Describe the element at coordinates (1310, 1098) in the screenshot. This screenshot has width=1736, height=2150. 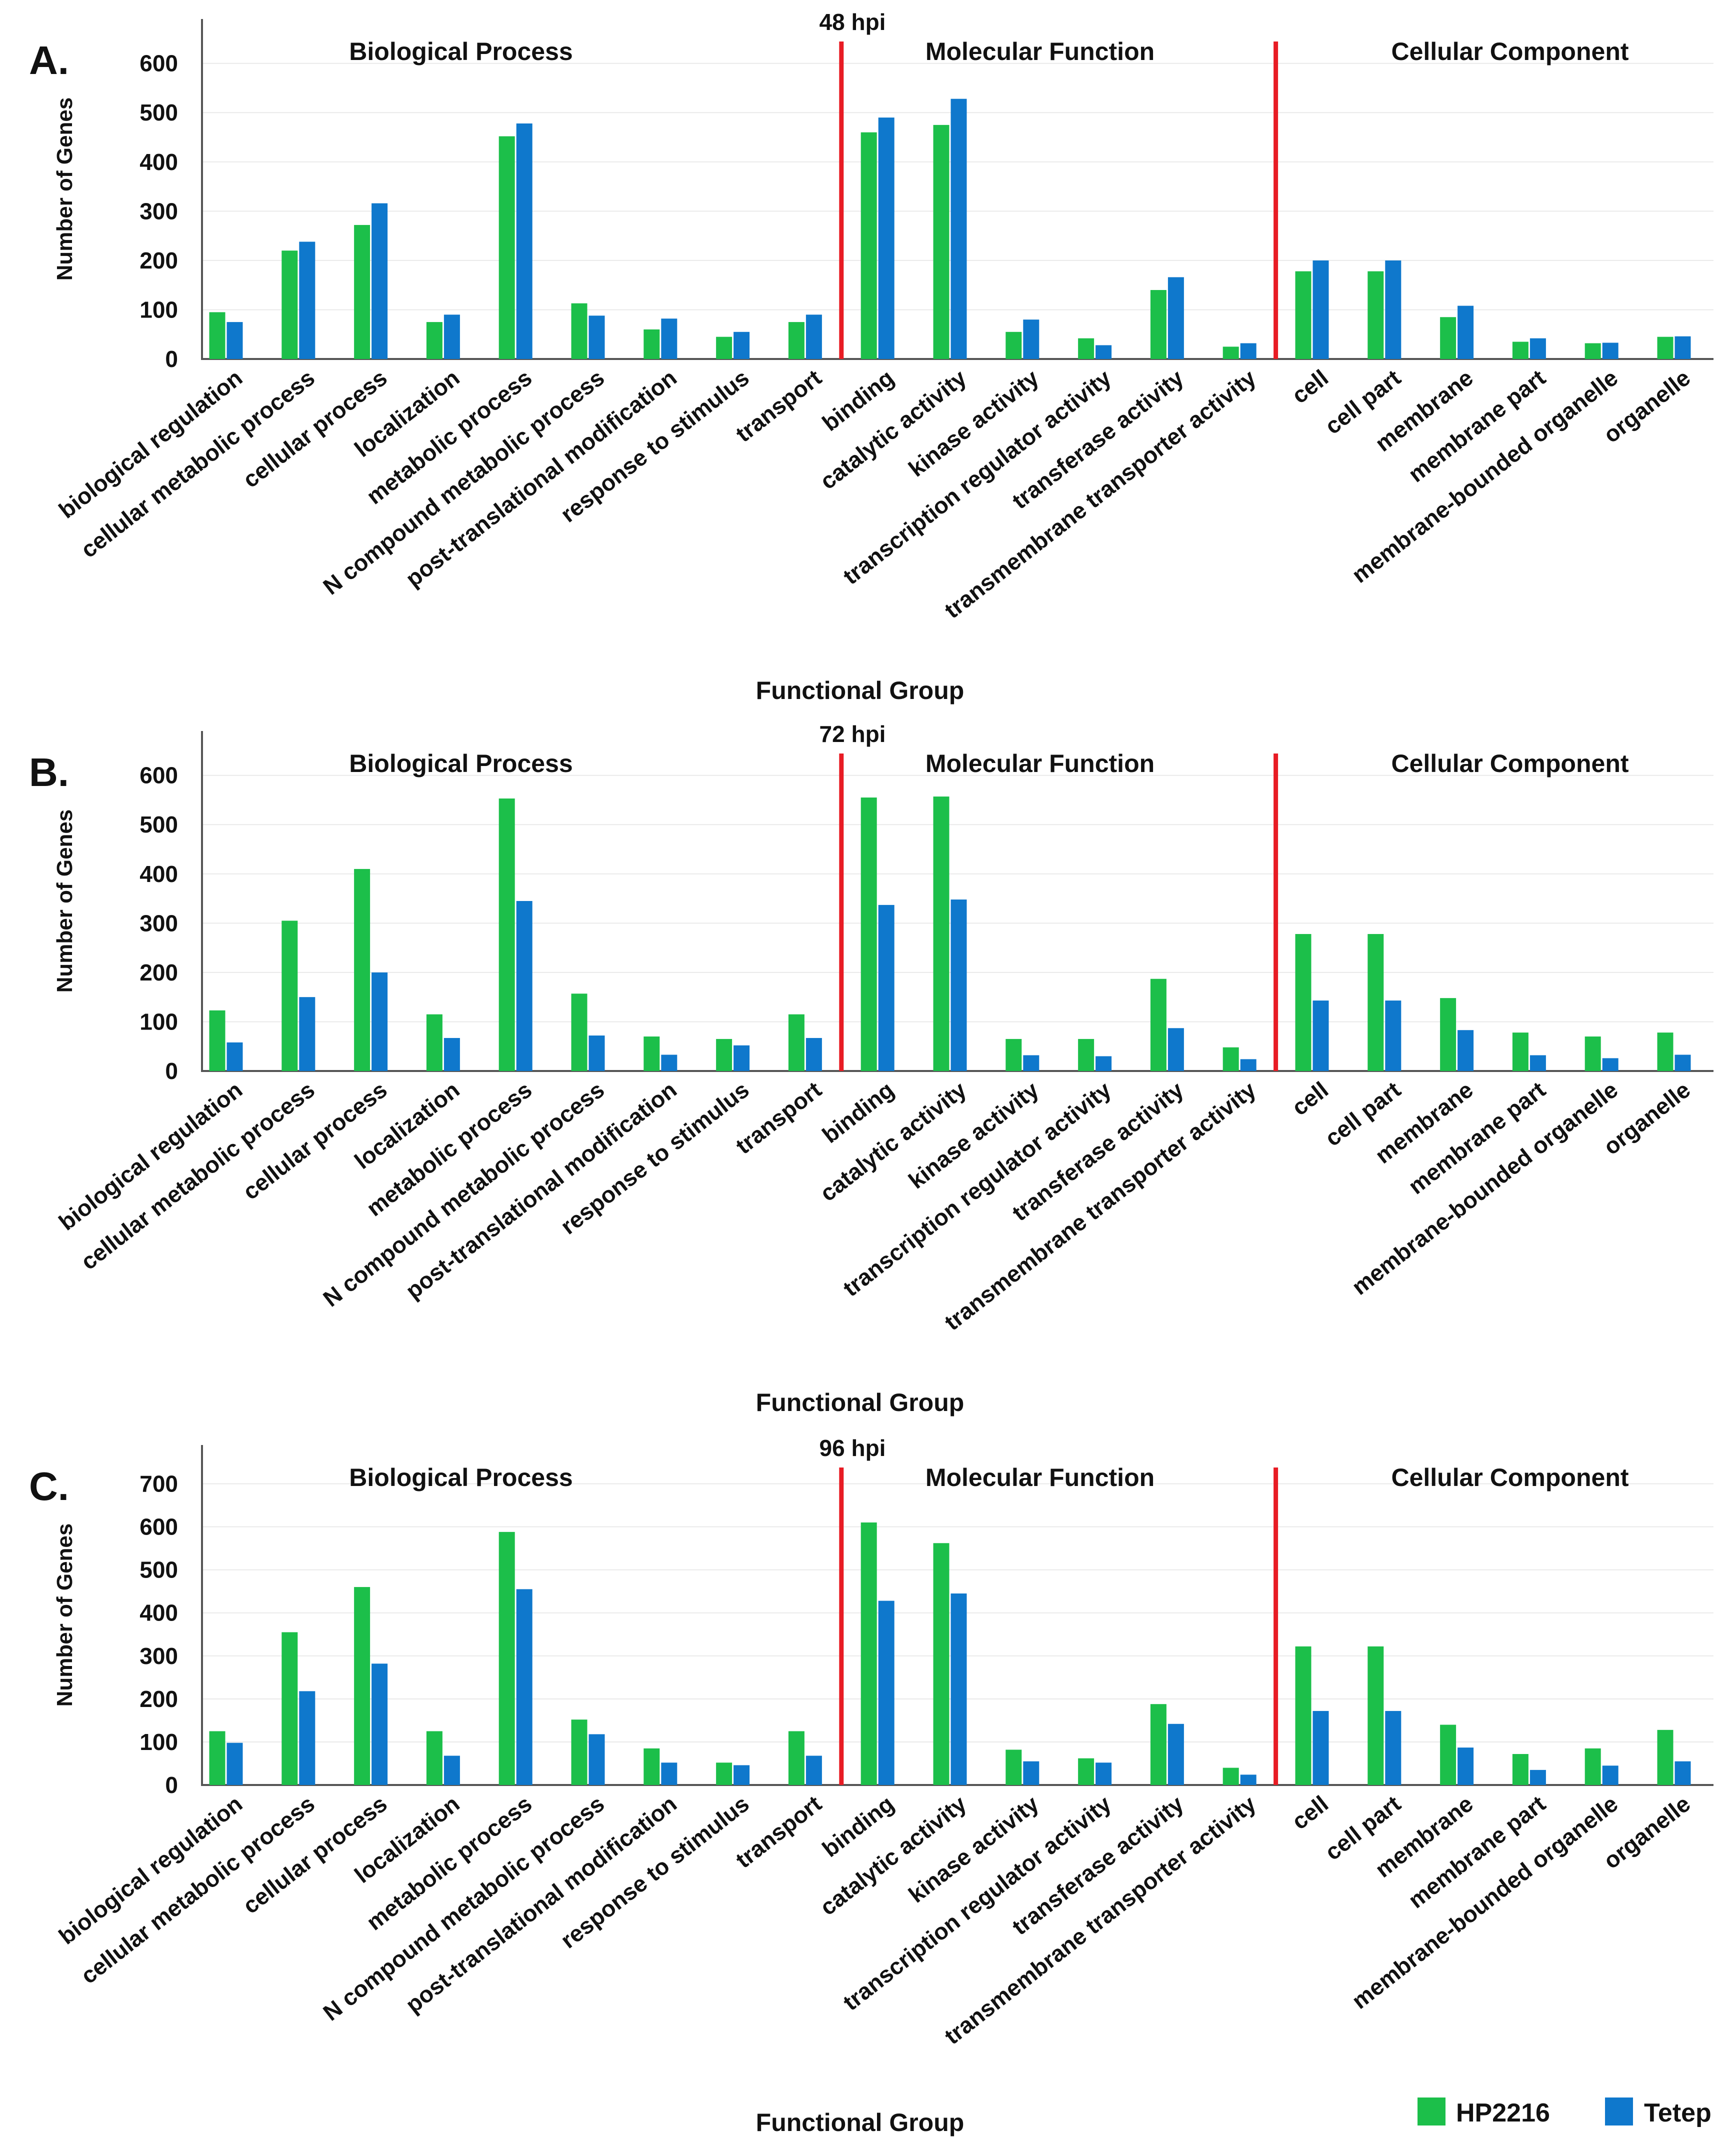
I see `x-tick-label: cell` at that location.